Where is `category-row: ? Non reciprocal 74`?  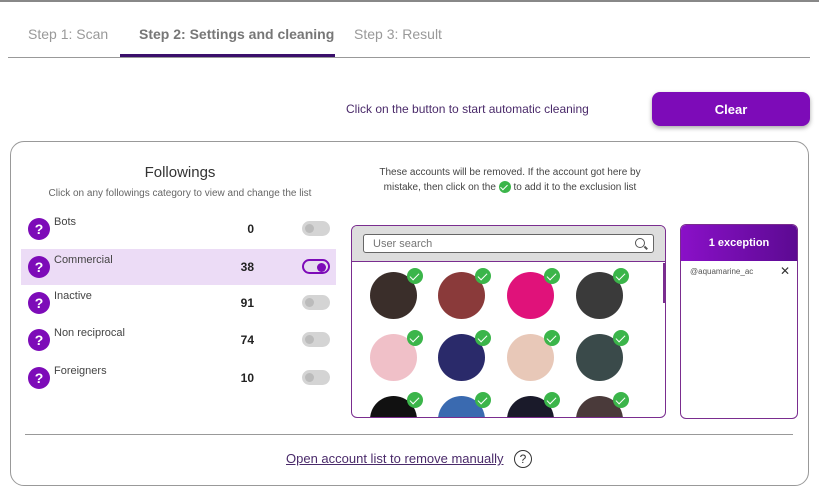
category-row: ? Non reciprocal 74 is located at coordinates (178, 340).